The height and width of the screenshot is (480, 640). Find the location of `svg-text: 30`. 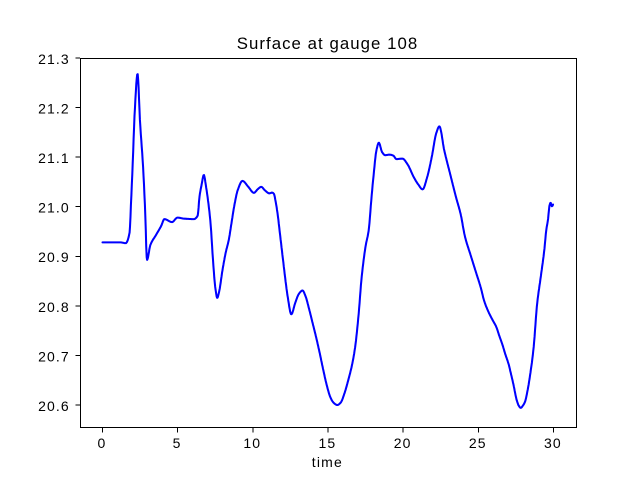

svg-text: 30 is located at coordinates (553, 443).